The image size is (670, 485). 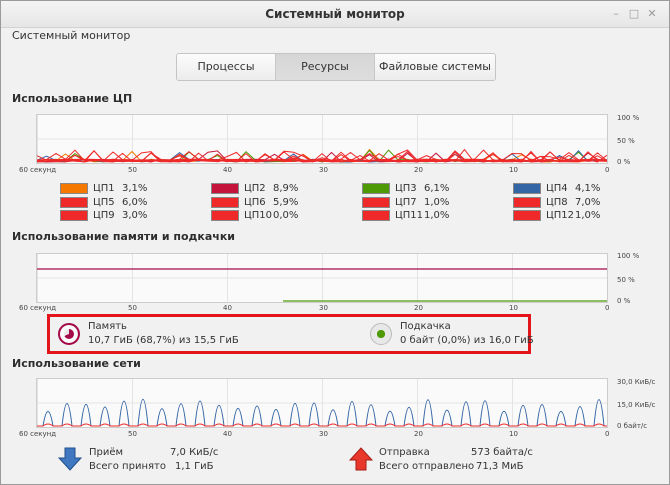 What do you see at coordinates (76, 363) in the screenshot?
I see `network-section-title: Использование сети` at bounding box center [76, 363].